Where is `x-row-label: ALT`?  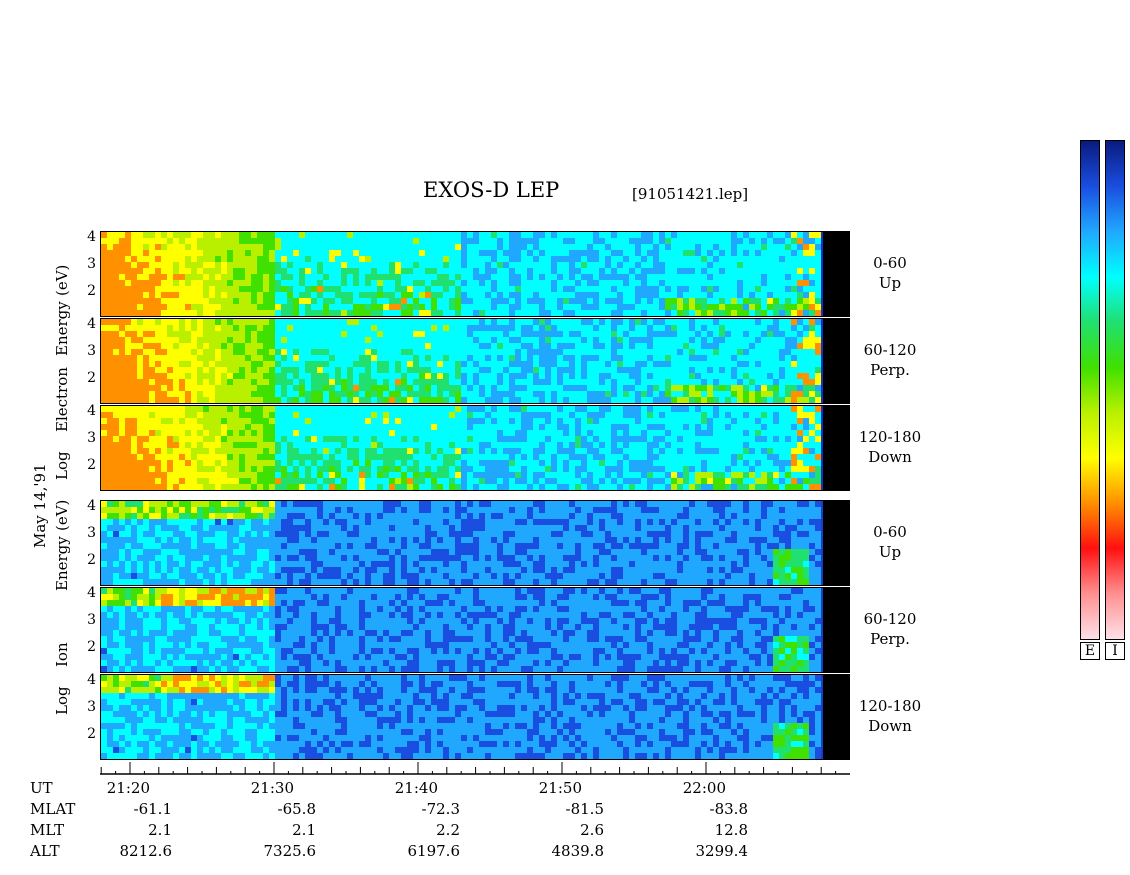 x-row-label: ALT is located at coordinates (45, 851).